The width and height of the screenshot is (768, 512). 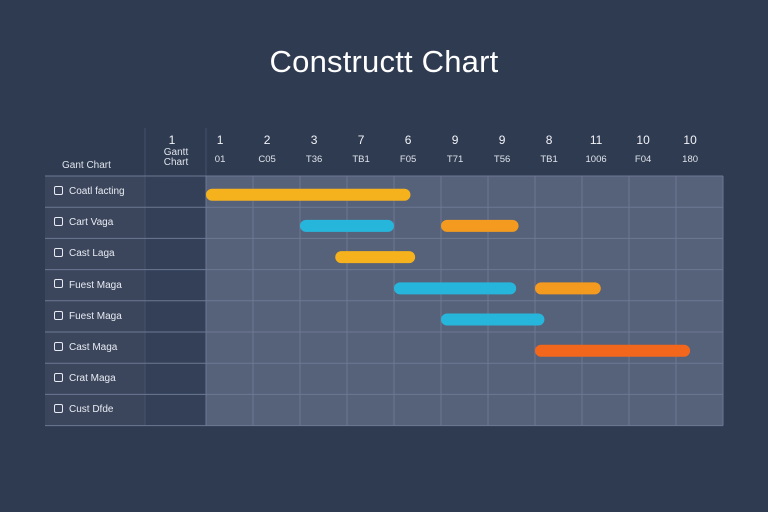 What do you see at coordinates (91, 223) in the screenshot?
I see `row-label-text: Cart Vaga` at bounding box center [91, 223].